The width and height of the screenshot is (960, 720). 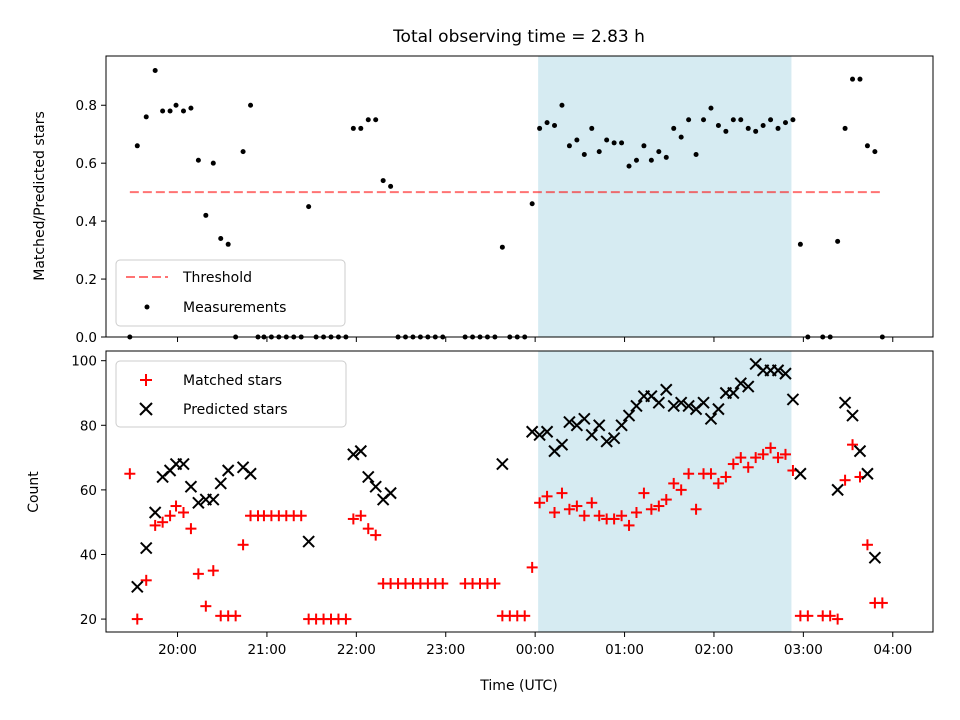 I want to click on x-tick-label: 23:00, so click(x=445, y=650).